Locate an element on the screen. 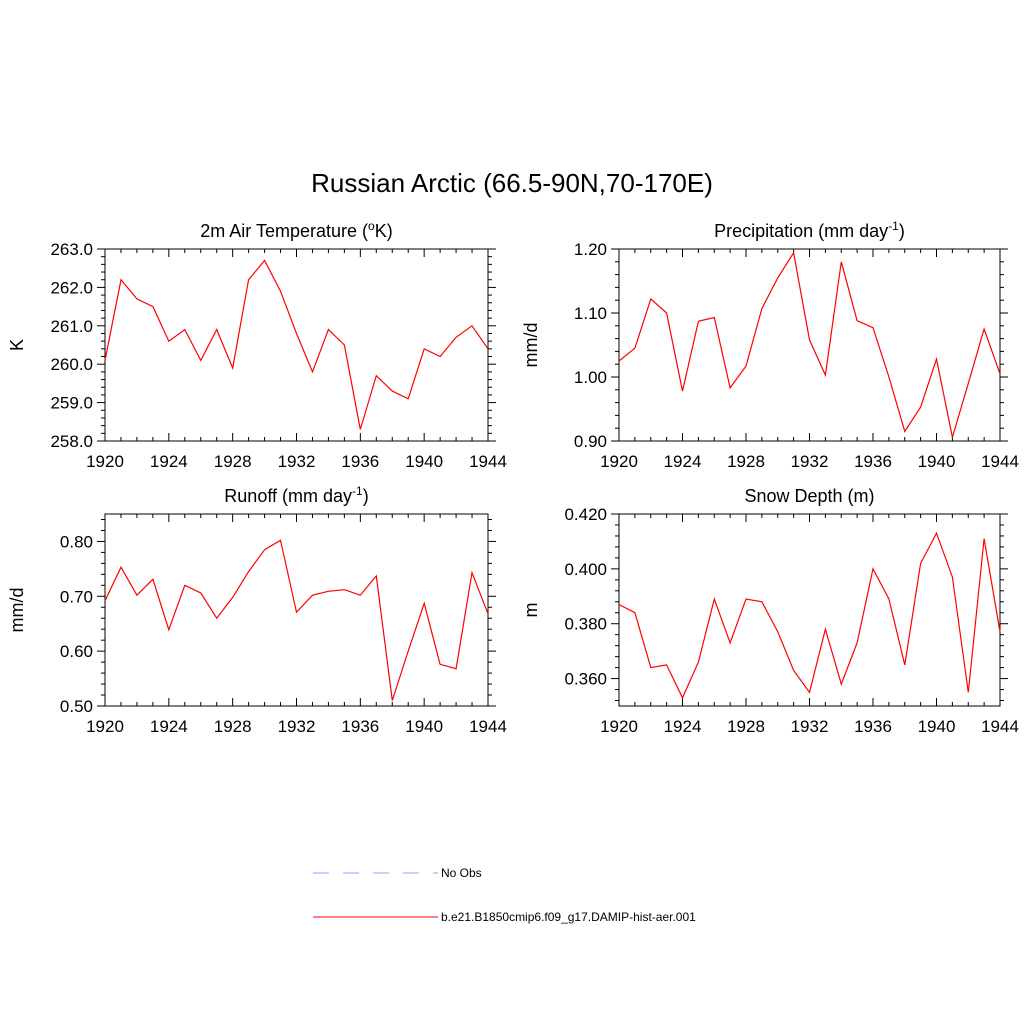 Image resolution: width=1024 pixels, height=1024 pixels. panel-title-superscript: o is located at coordinates (371, 226).